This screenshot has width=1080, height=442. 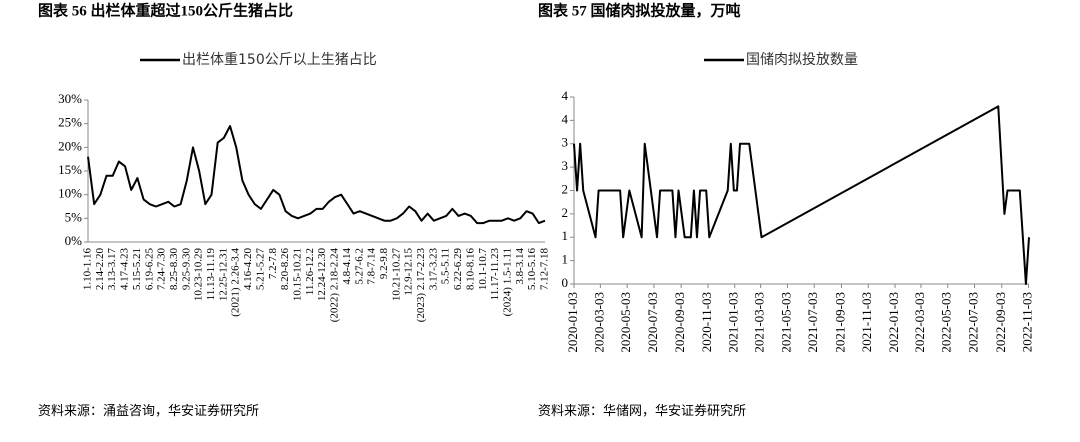 I want to click on data-line, so click(x=316, y=175).